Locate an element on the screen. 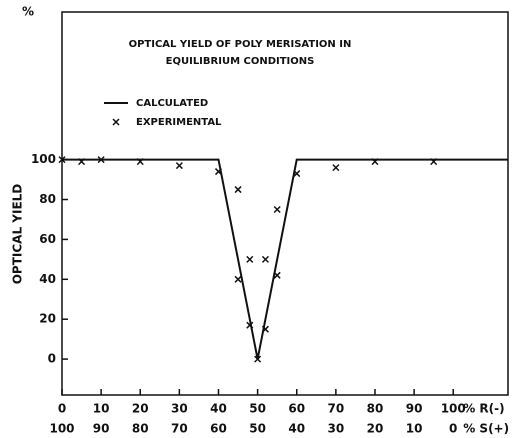  x-tick-label: 10 is located at coordinates (101, 409).